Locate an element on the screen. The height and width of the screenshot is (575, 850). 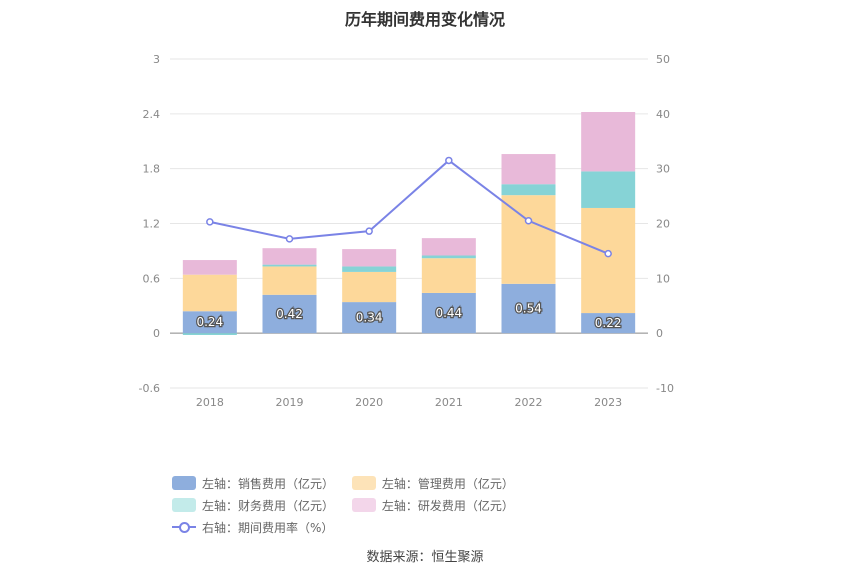
legend-item-rate: 右轴：期间费用率（%） is located at coordinates (252, 527).